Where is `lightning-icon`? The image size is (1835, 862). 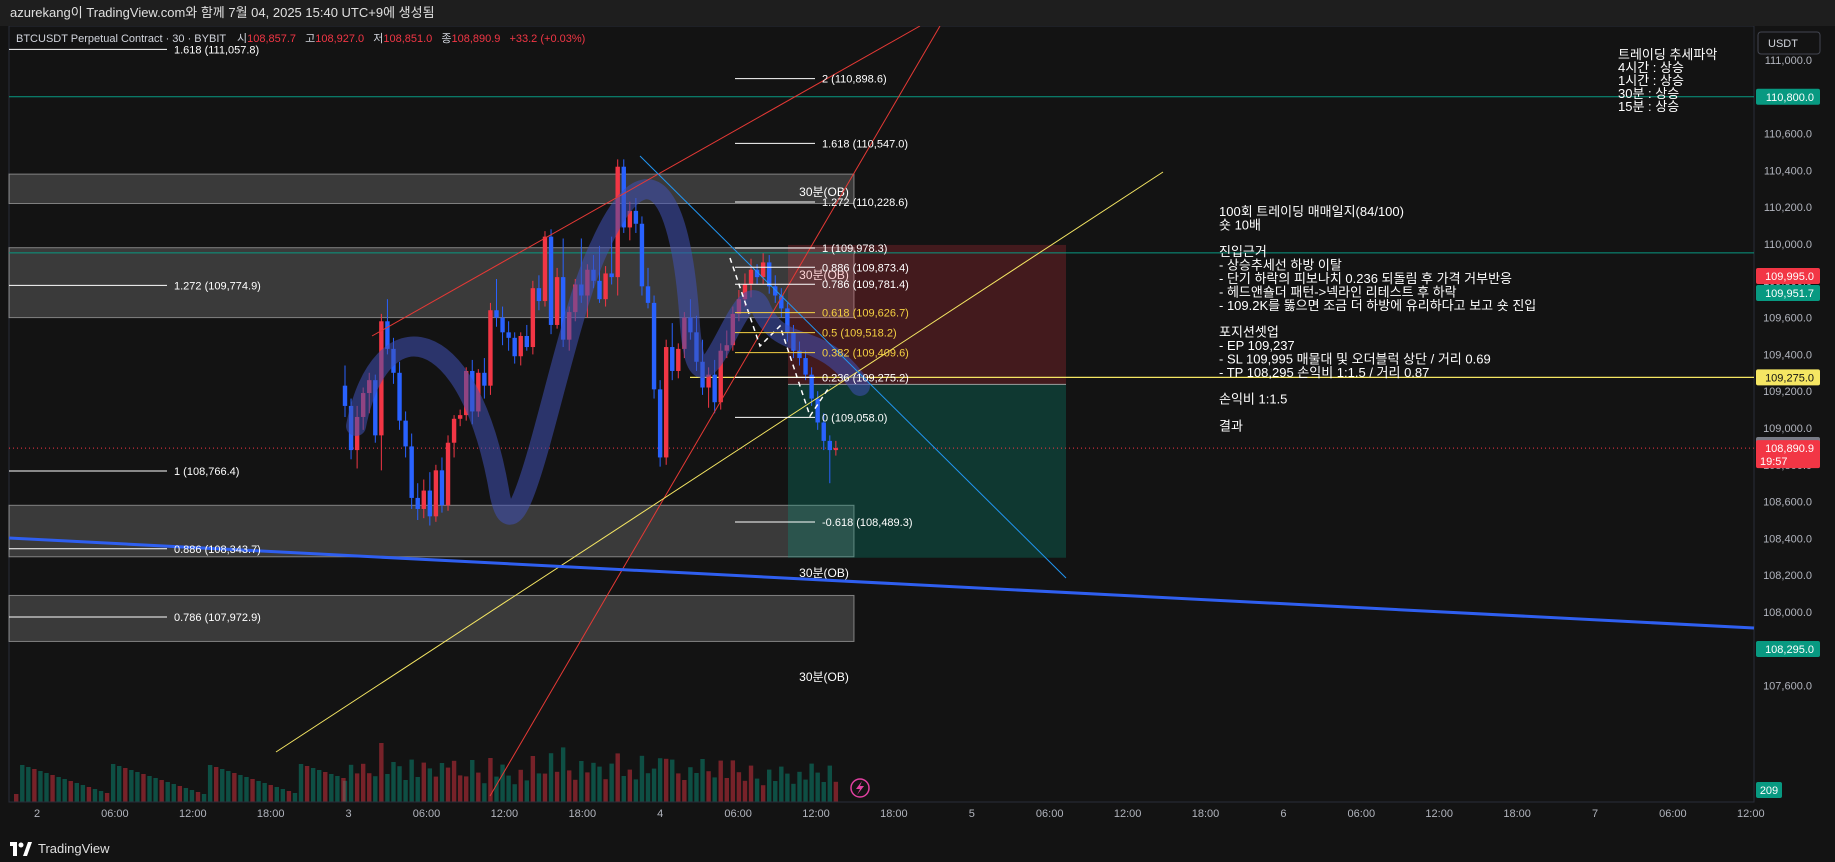 lightning-icon is located at coordinates (860, 788).